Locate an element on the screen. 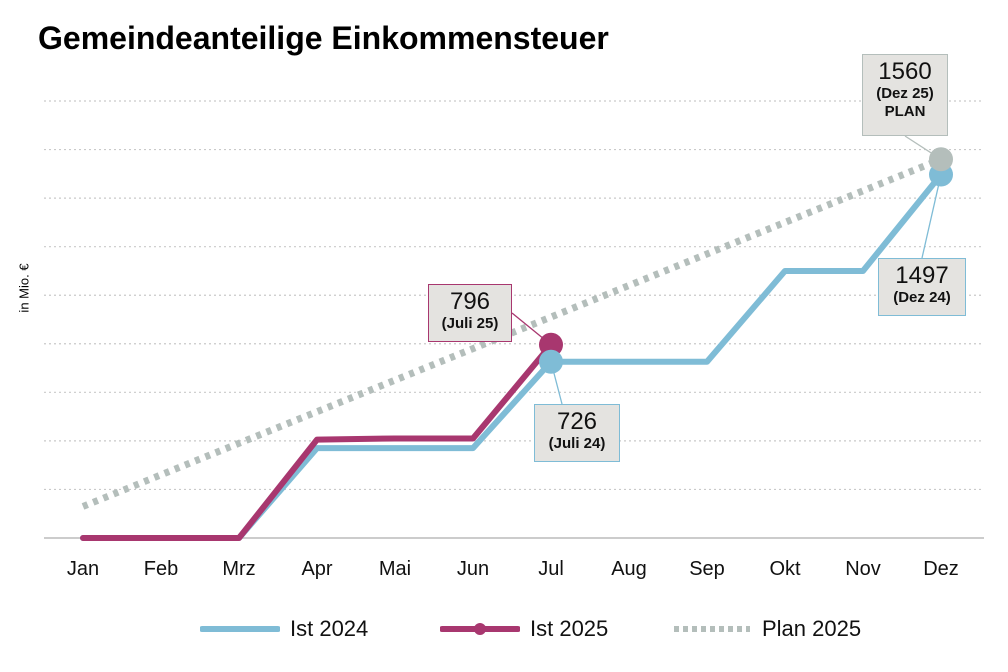  annotation-value: 1560 is located at coordinates (905, 71).